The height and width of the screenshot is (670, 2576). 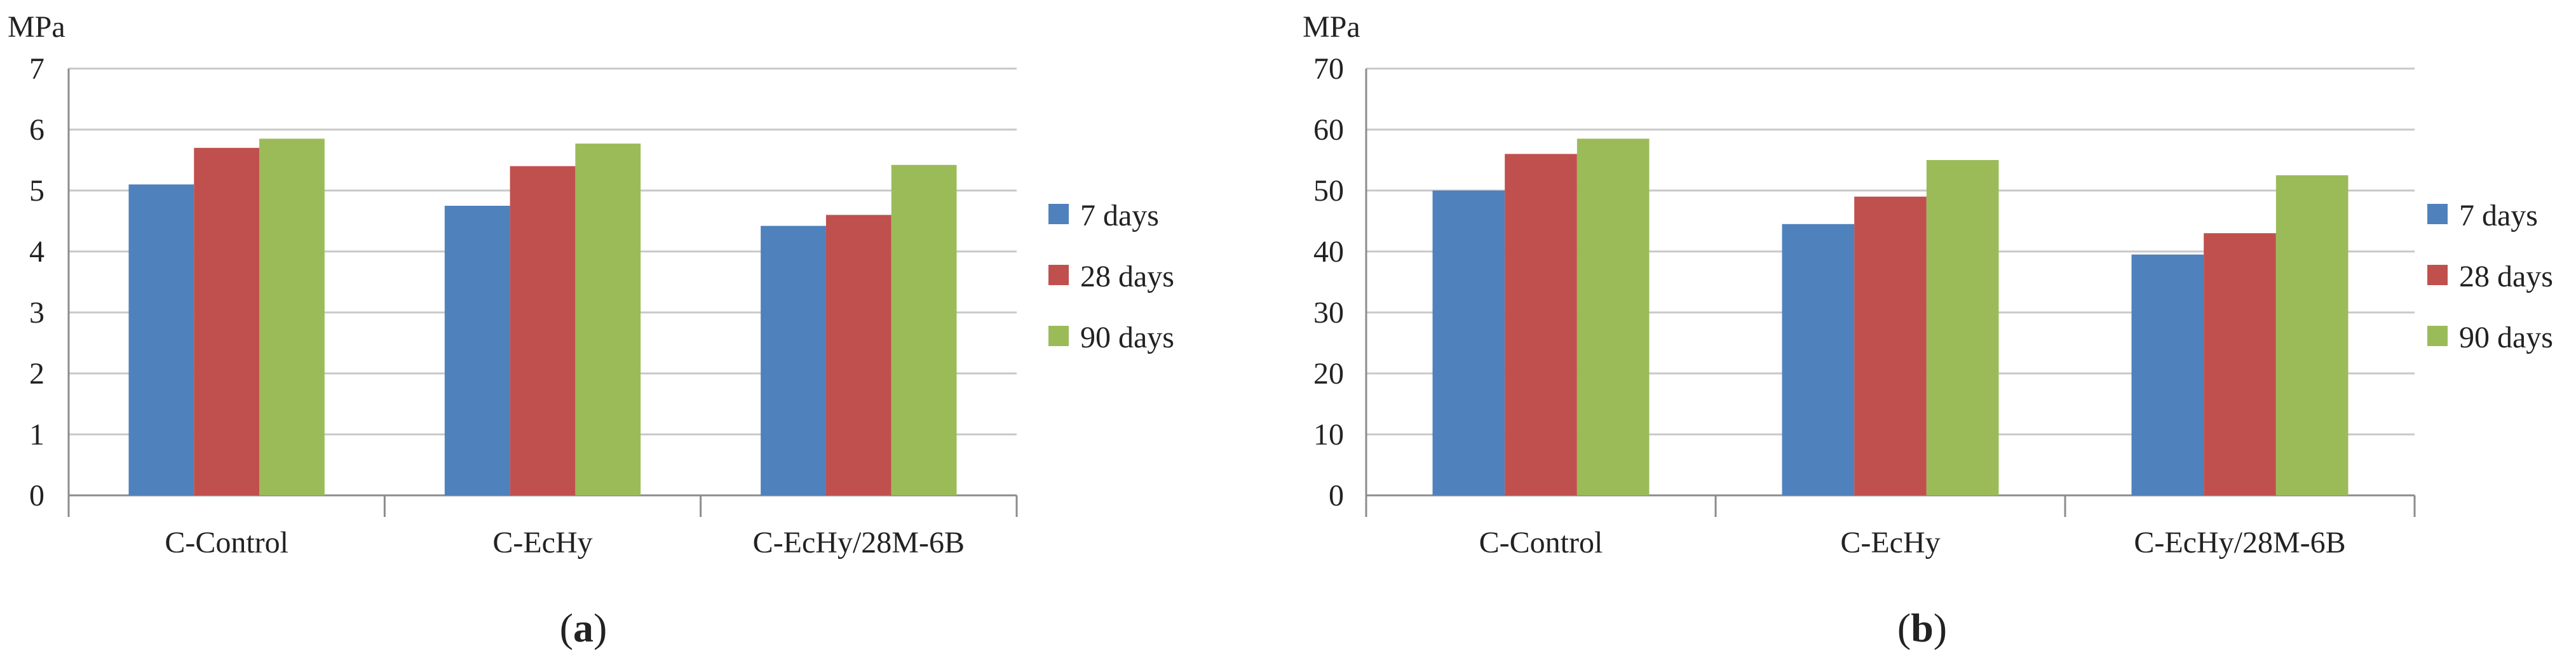 I want to click on panel-label-letter: b, so click(x=1922, y=627).